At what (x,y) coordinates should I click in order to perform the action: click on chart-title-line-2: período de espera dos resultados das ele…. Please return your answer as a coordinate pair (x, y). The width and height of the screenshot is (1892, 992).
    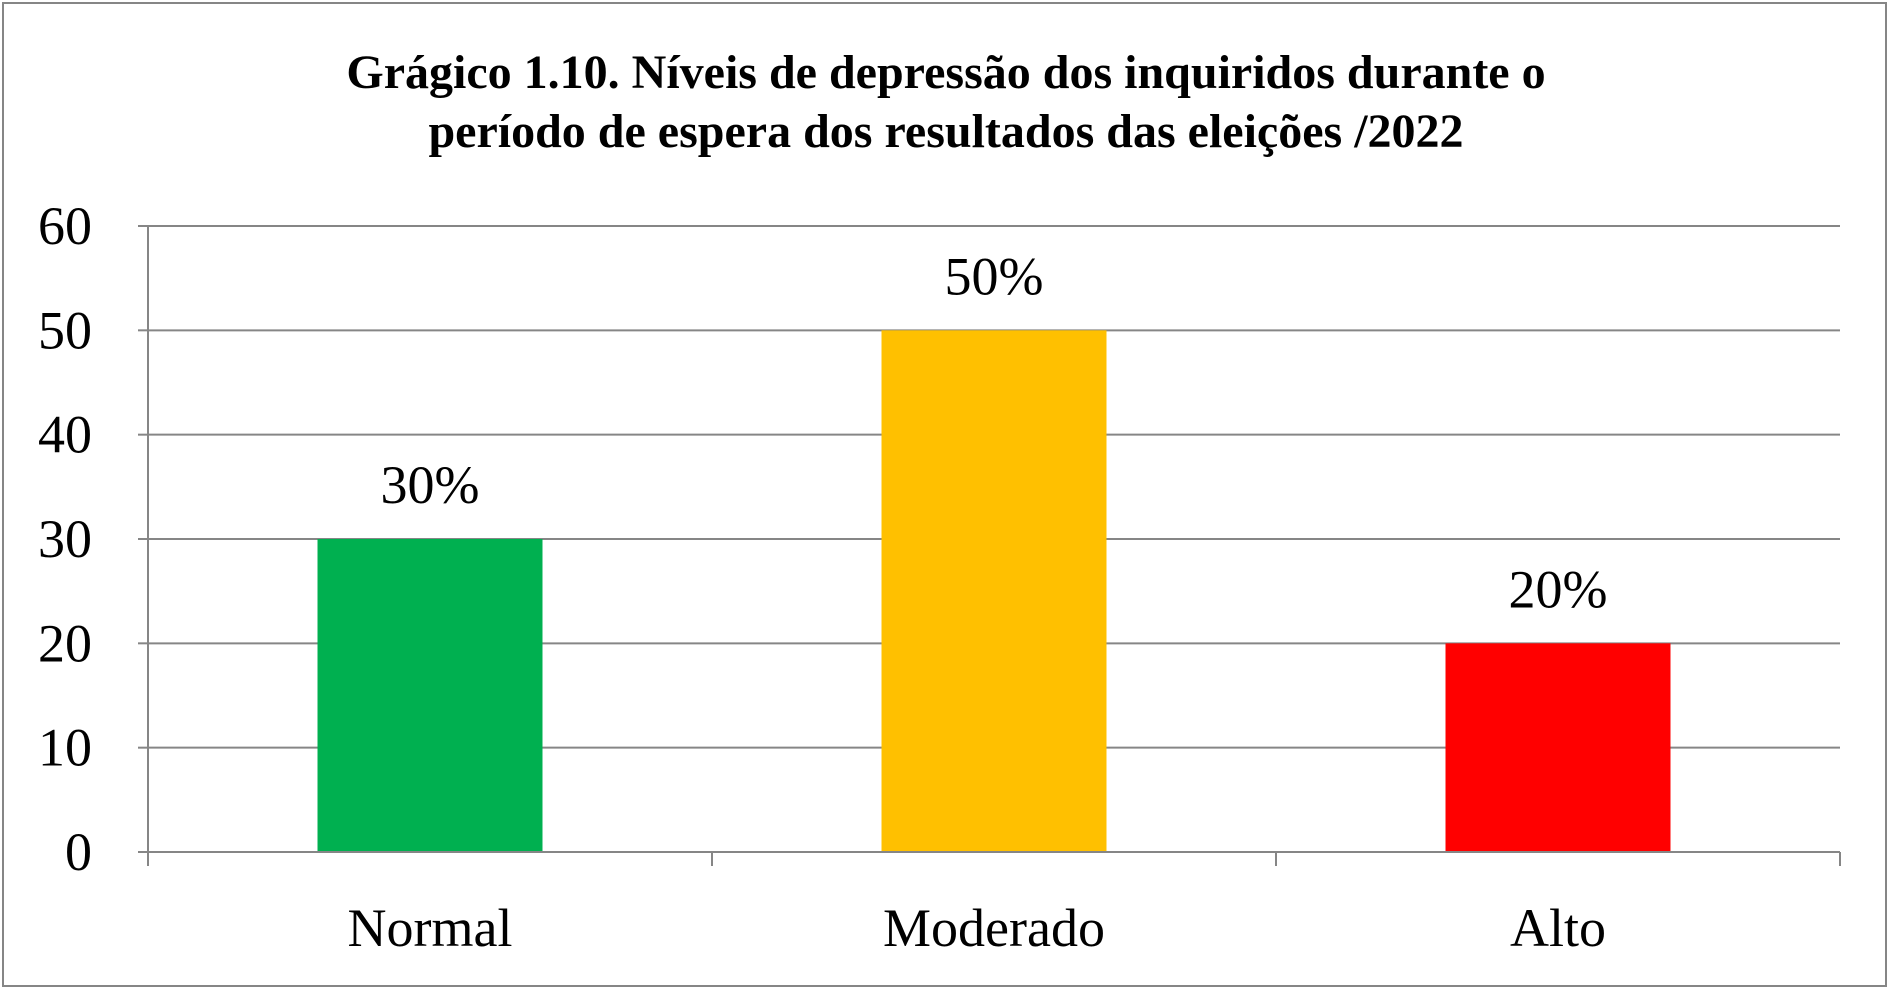
    Looking at the image, I should click on (946, 131).